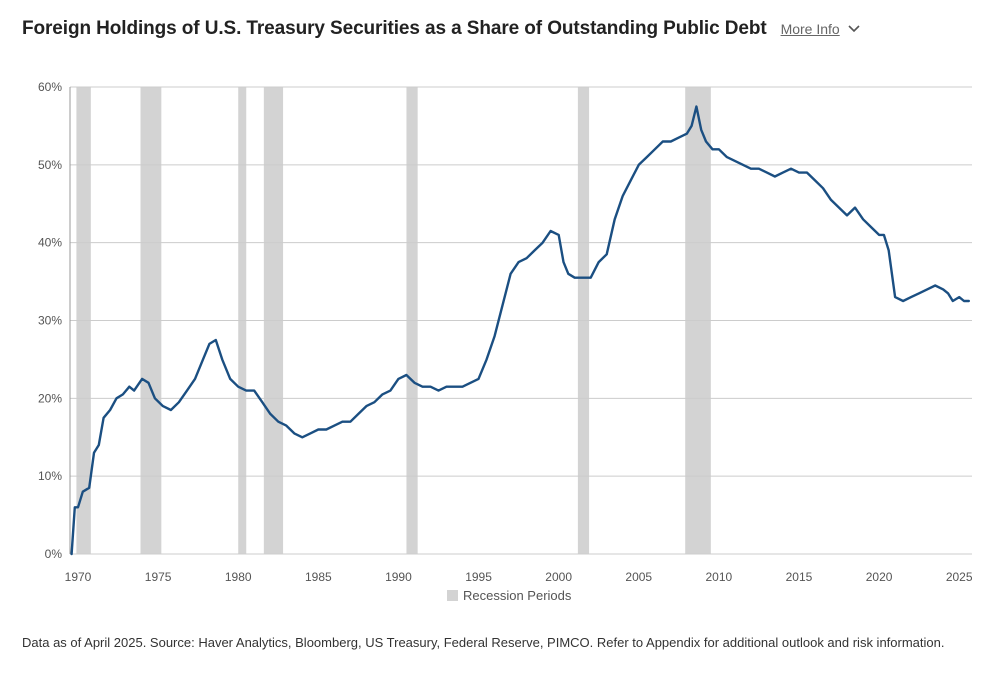 This screenshot has width=1000, height=692. Describe the element at coordinates (959, 577) in the screenshot. I see `x-tick-label: 2025` at that location.